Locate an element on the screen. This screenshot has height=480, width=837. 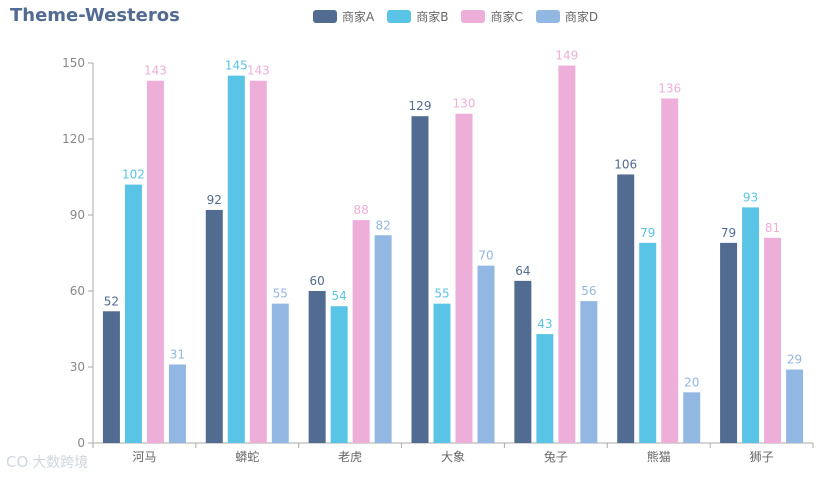
y-tick-label: 60 is located at coordinates (77, 291).